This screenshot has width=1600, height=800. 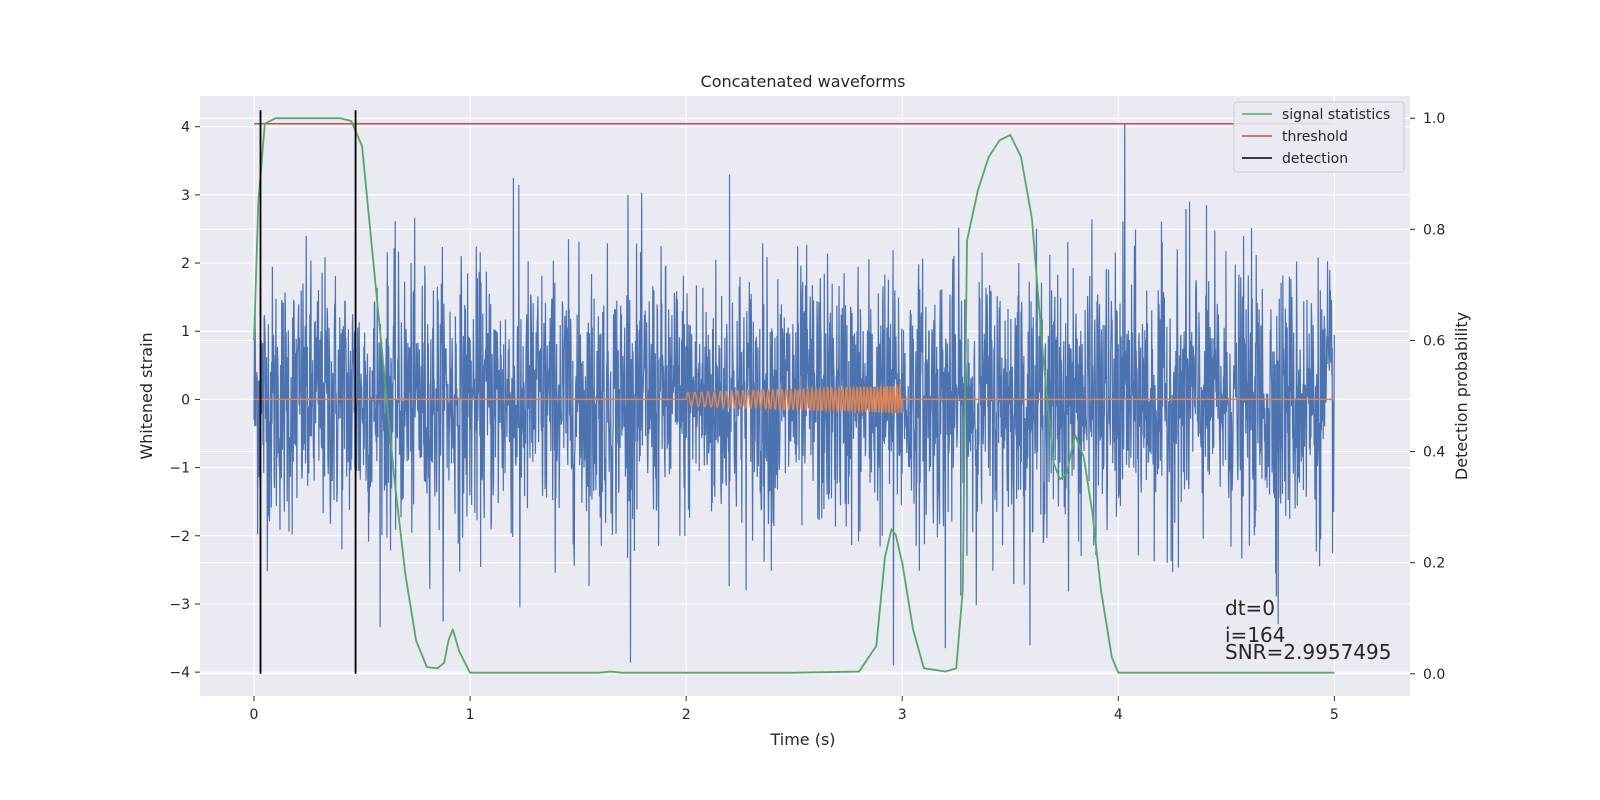 I want to click on annotations: dt=0 i=164 SNR=2.9957495, so click(x=1308, y=630).